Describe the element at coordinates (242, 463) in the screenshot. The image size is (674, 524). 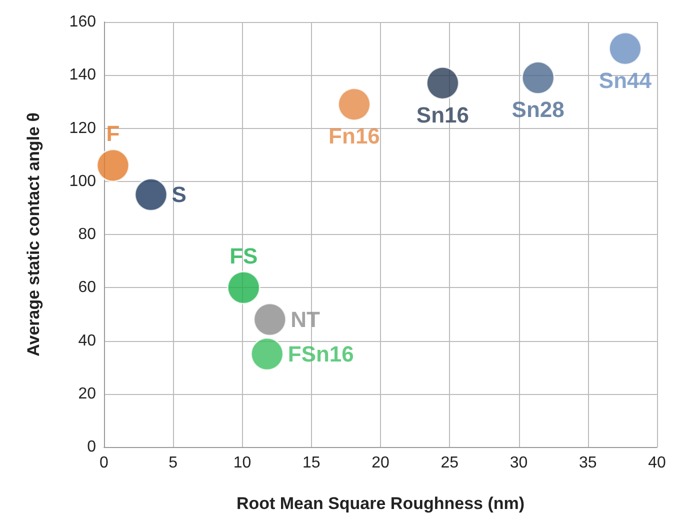
I see `x-tick-label: 10` at that location.